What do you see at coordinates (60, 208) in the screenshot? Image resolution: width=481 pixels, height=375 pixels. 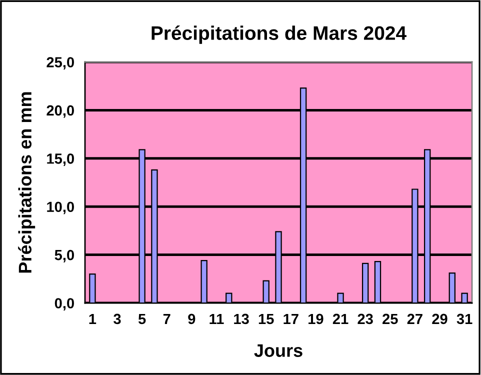 I see `y-tick-label: 10,0` at bounding box center [60, 208].